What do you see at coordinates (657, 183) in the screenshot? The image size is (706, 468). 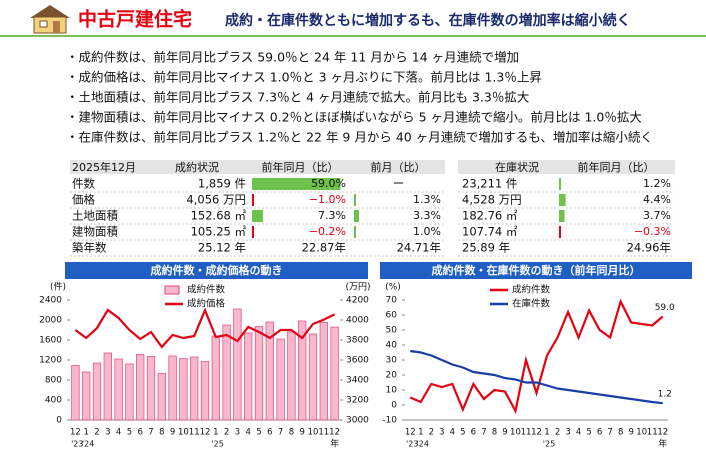 I see `pct: 1.2%` at bounding box center [657, 183].